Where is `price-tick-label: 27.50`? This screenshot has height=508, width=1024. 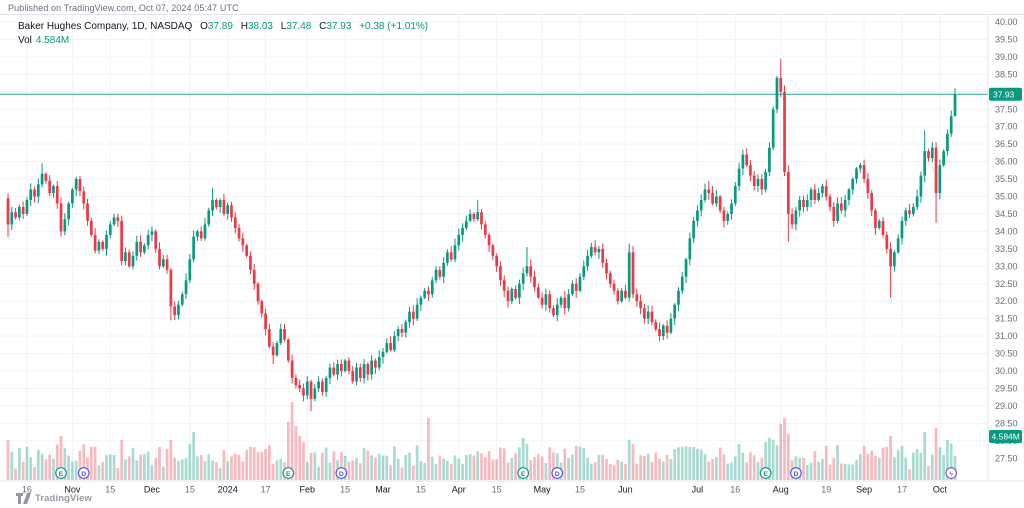 price-tick-label: 27.50 is located at coordinates (1006, 458).